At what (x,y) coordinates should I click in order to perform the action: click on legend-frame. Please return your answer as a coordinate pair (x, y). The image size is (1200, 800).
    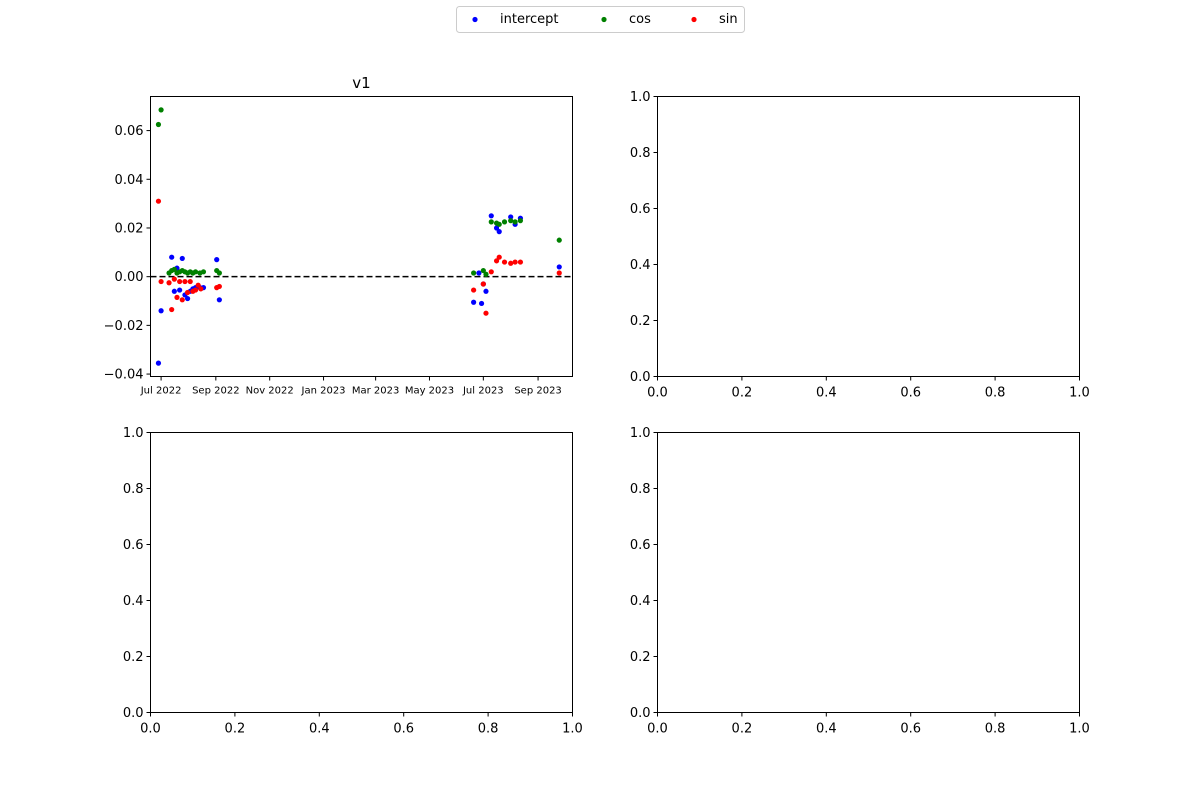
    Looking at the image, I should click on (600, 19).